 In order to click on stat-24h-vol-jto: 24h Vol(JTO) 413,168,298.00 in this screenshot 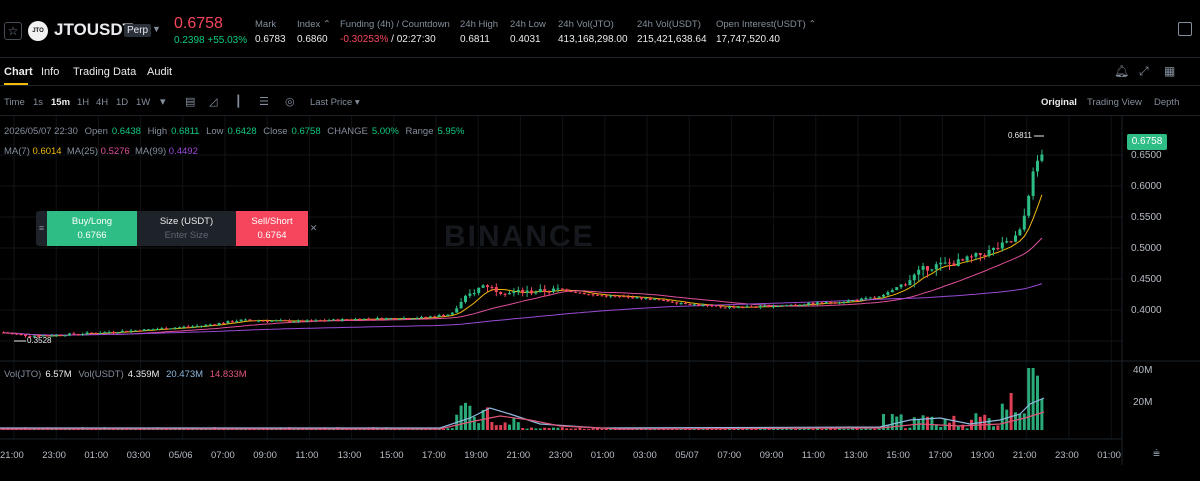, I will do `click(593, 32)`.